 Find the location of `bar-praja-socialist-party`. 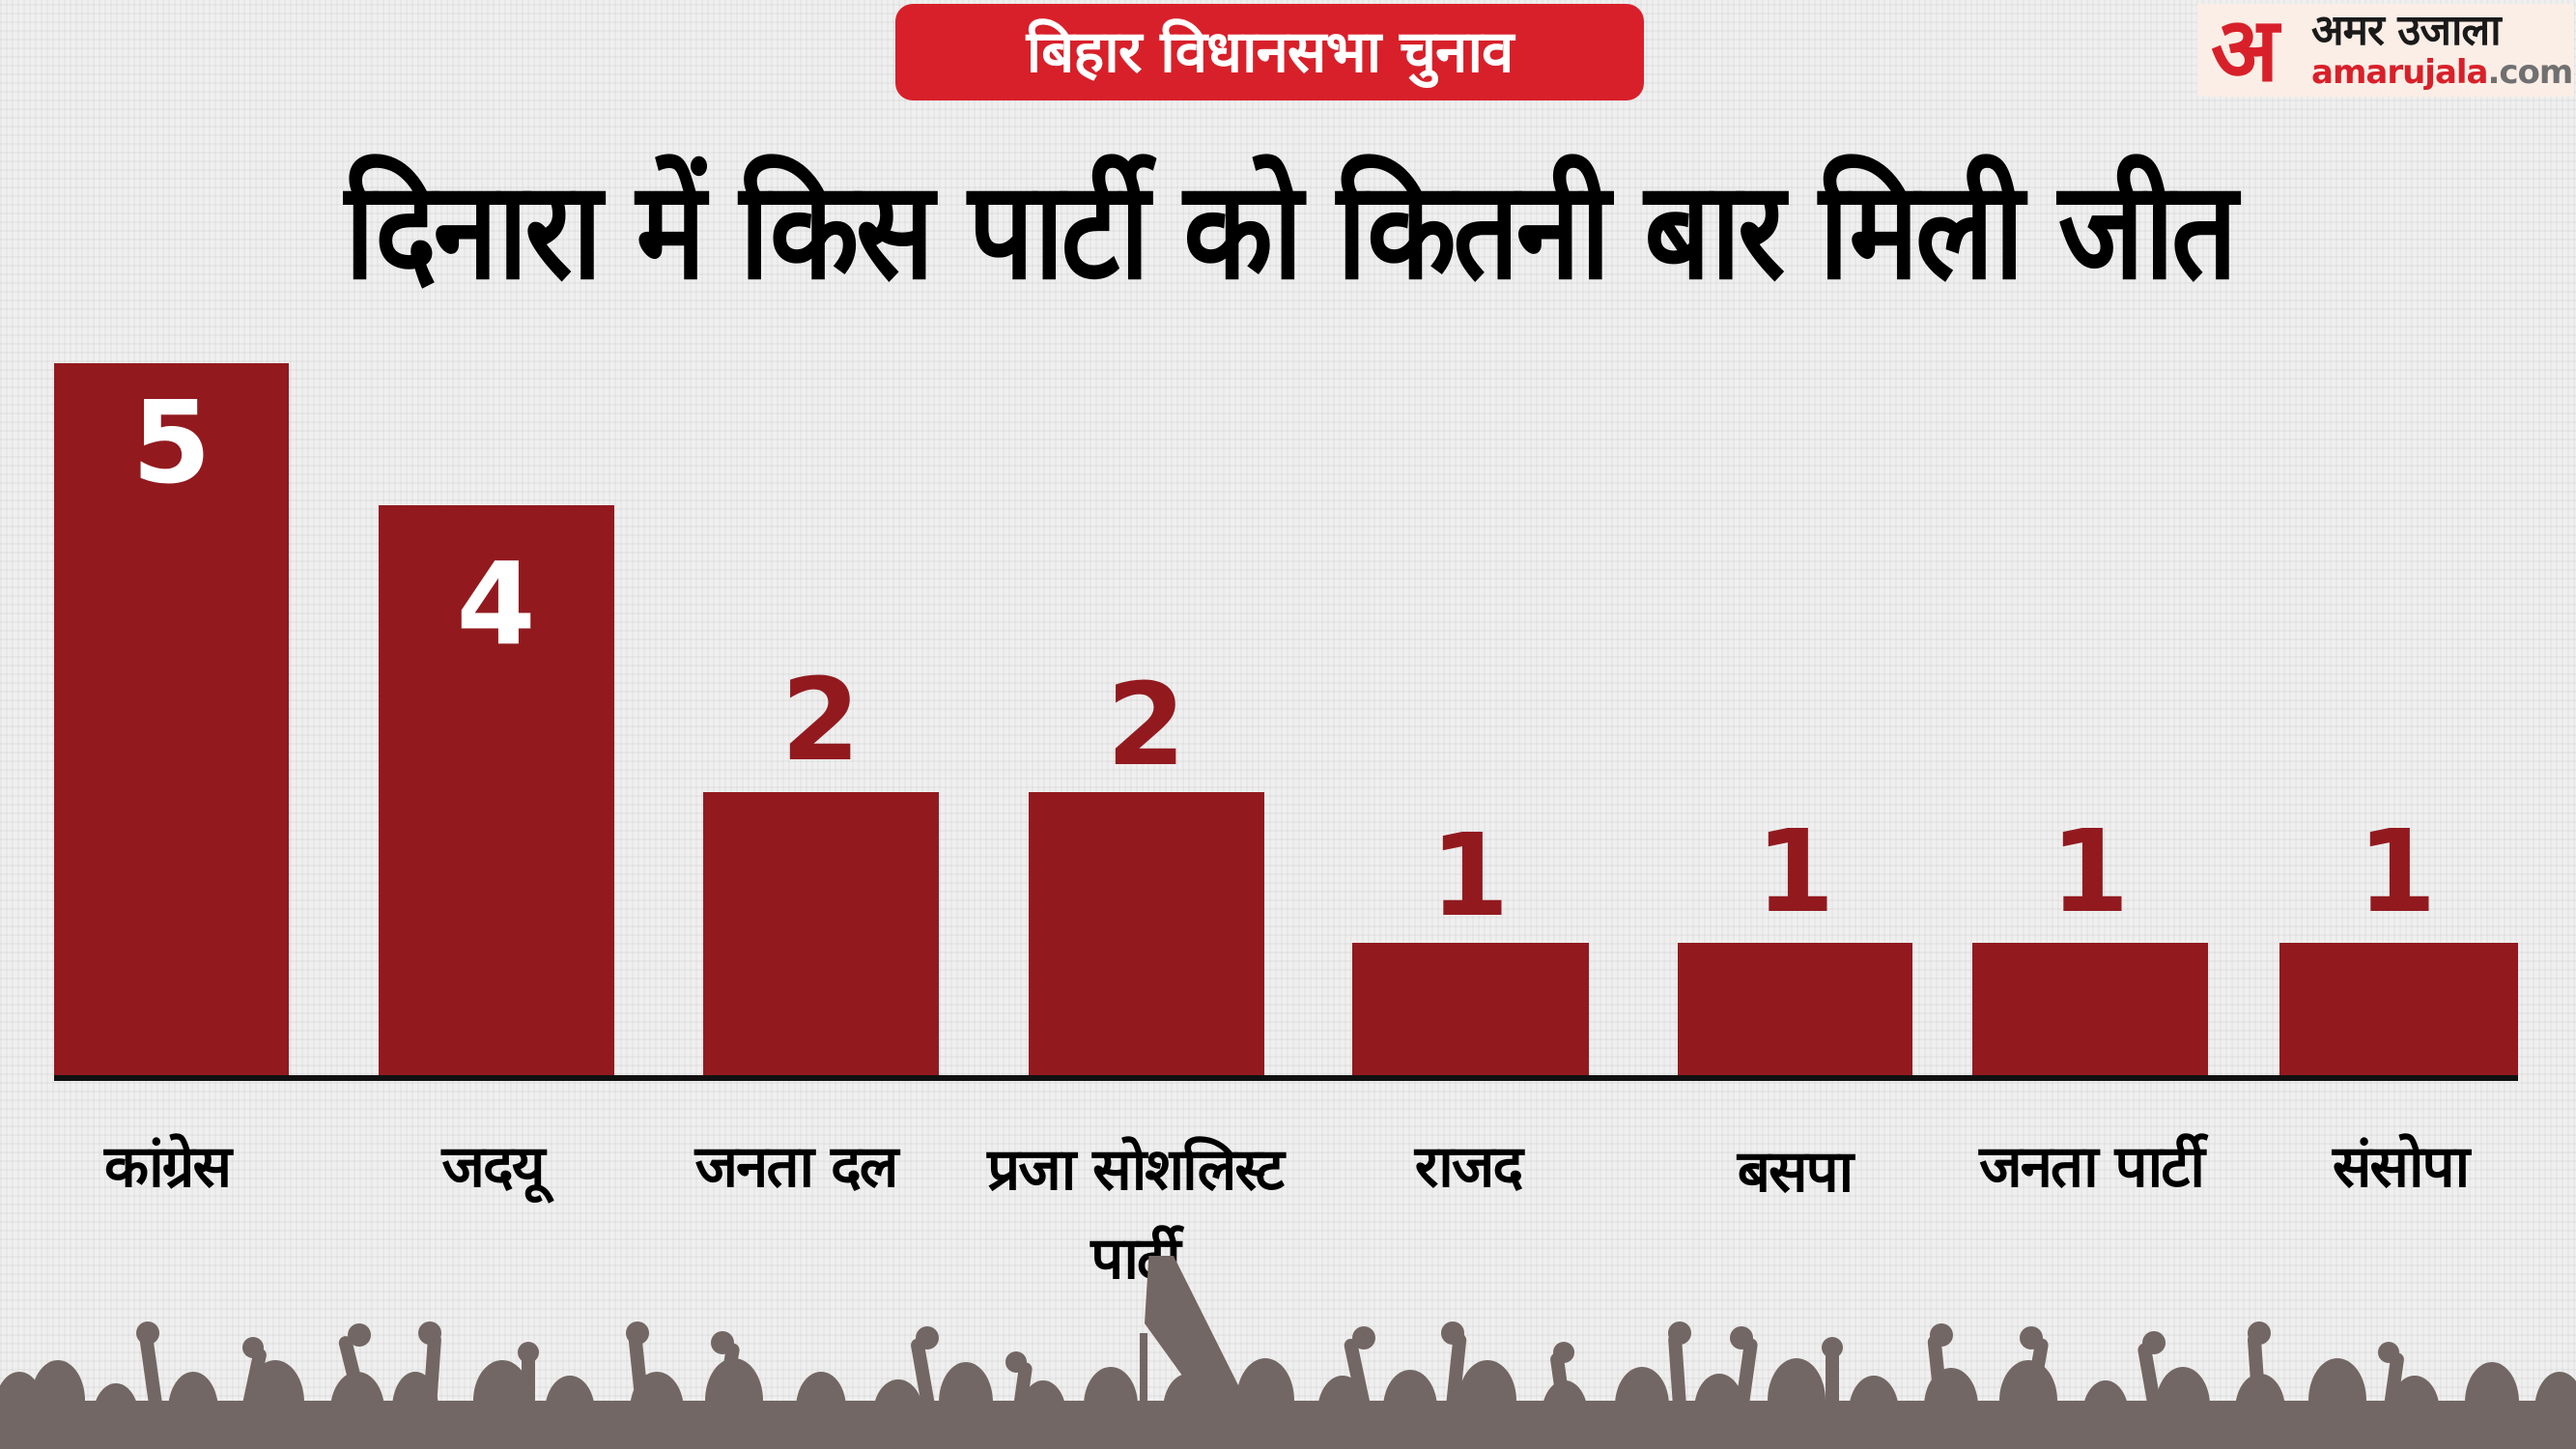

bar-praja-socialist-party is located at coordinates (1146, 934).